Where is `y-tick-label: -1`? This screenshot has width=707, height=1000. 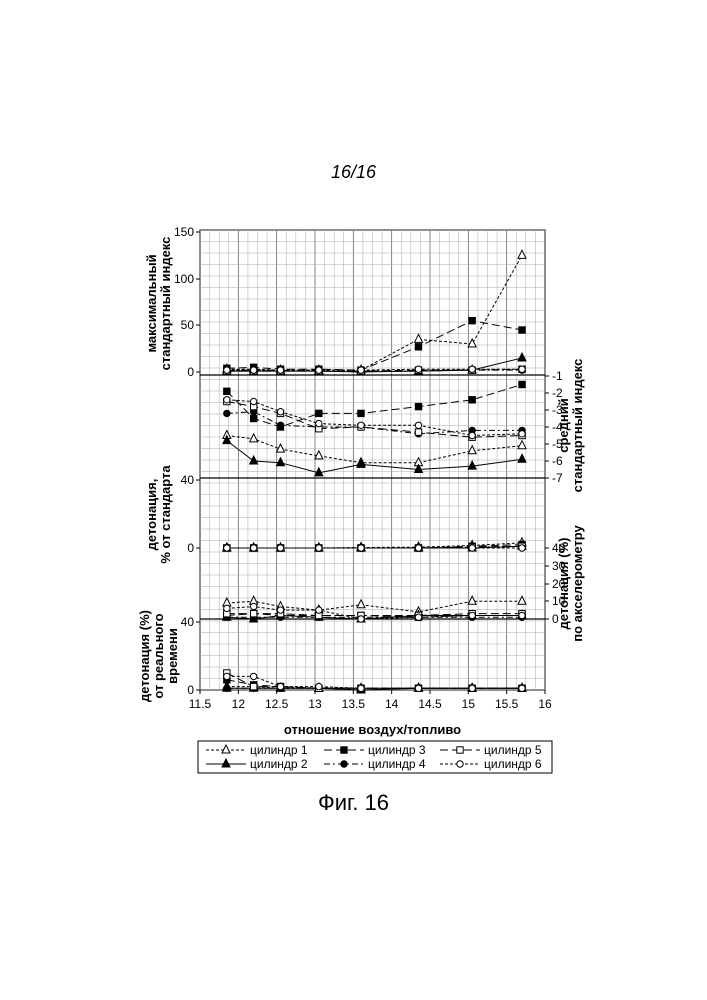 y-tick-label: -1 is located at coordinates (557, 376).